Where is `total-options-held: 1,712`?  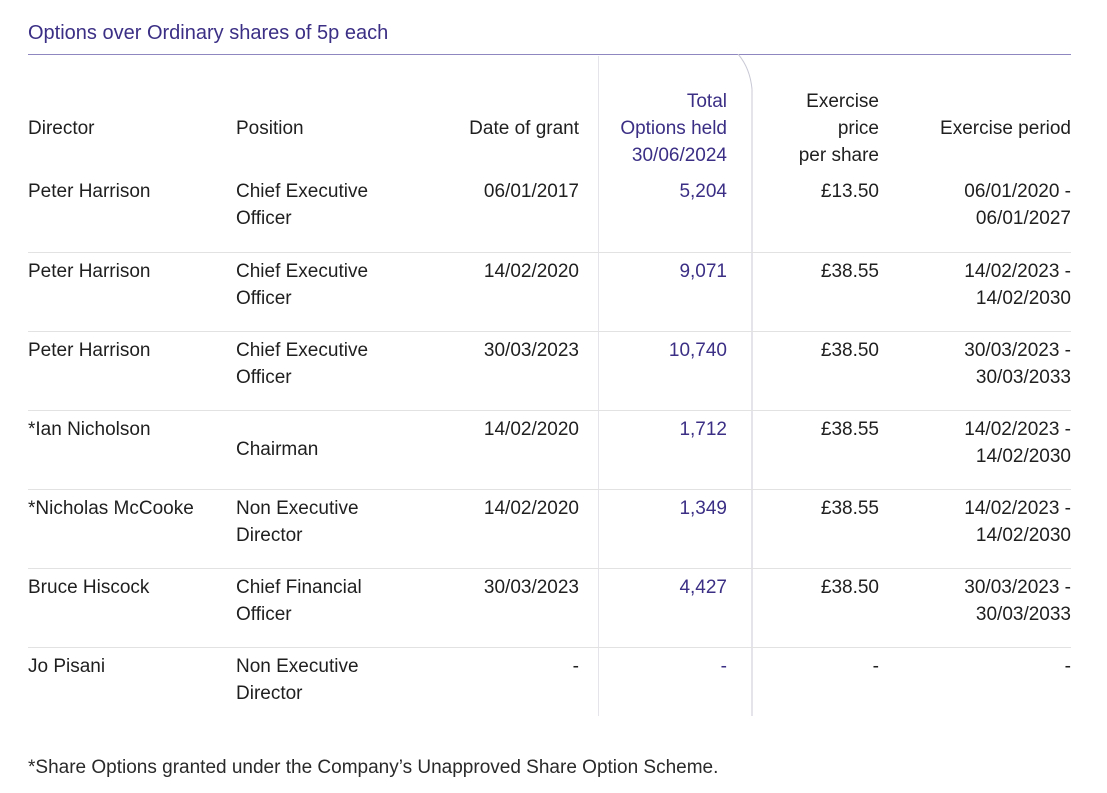
total-options-held: 1,712 is located at coordinates (665, 449).